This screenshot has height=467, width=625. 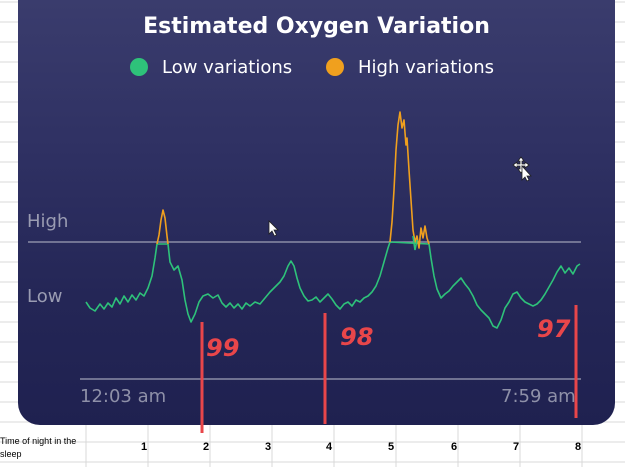 What do you see at coordinates (516, 447) in the screenshot?
I see `x-tick-label: 7` at bounding box center [516, 447].